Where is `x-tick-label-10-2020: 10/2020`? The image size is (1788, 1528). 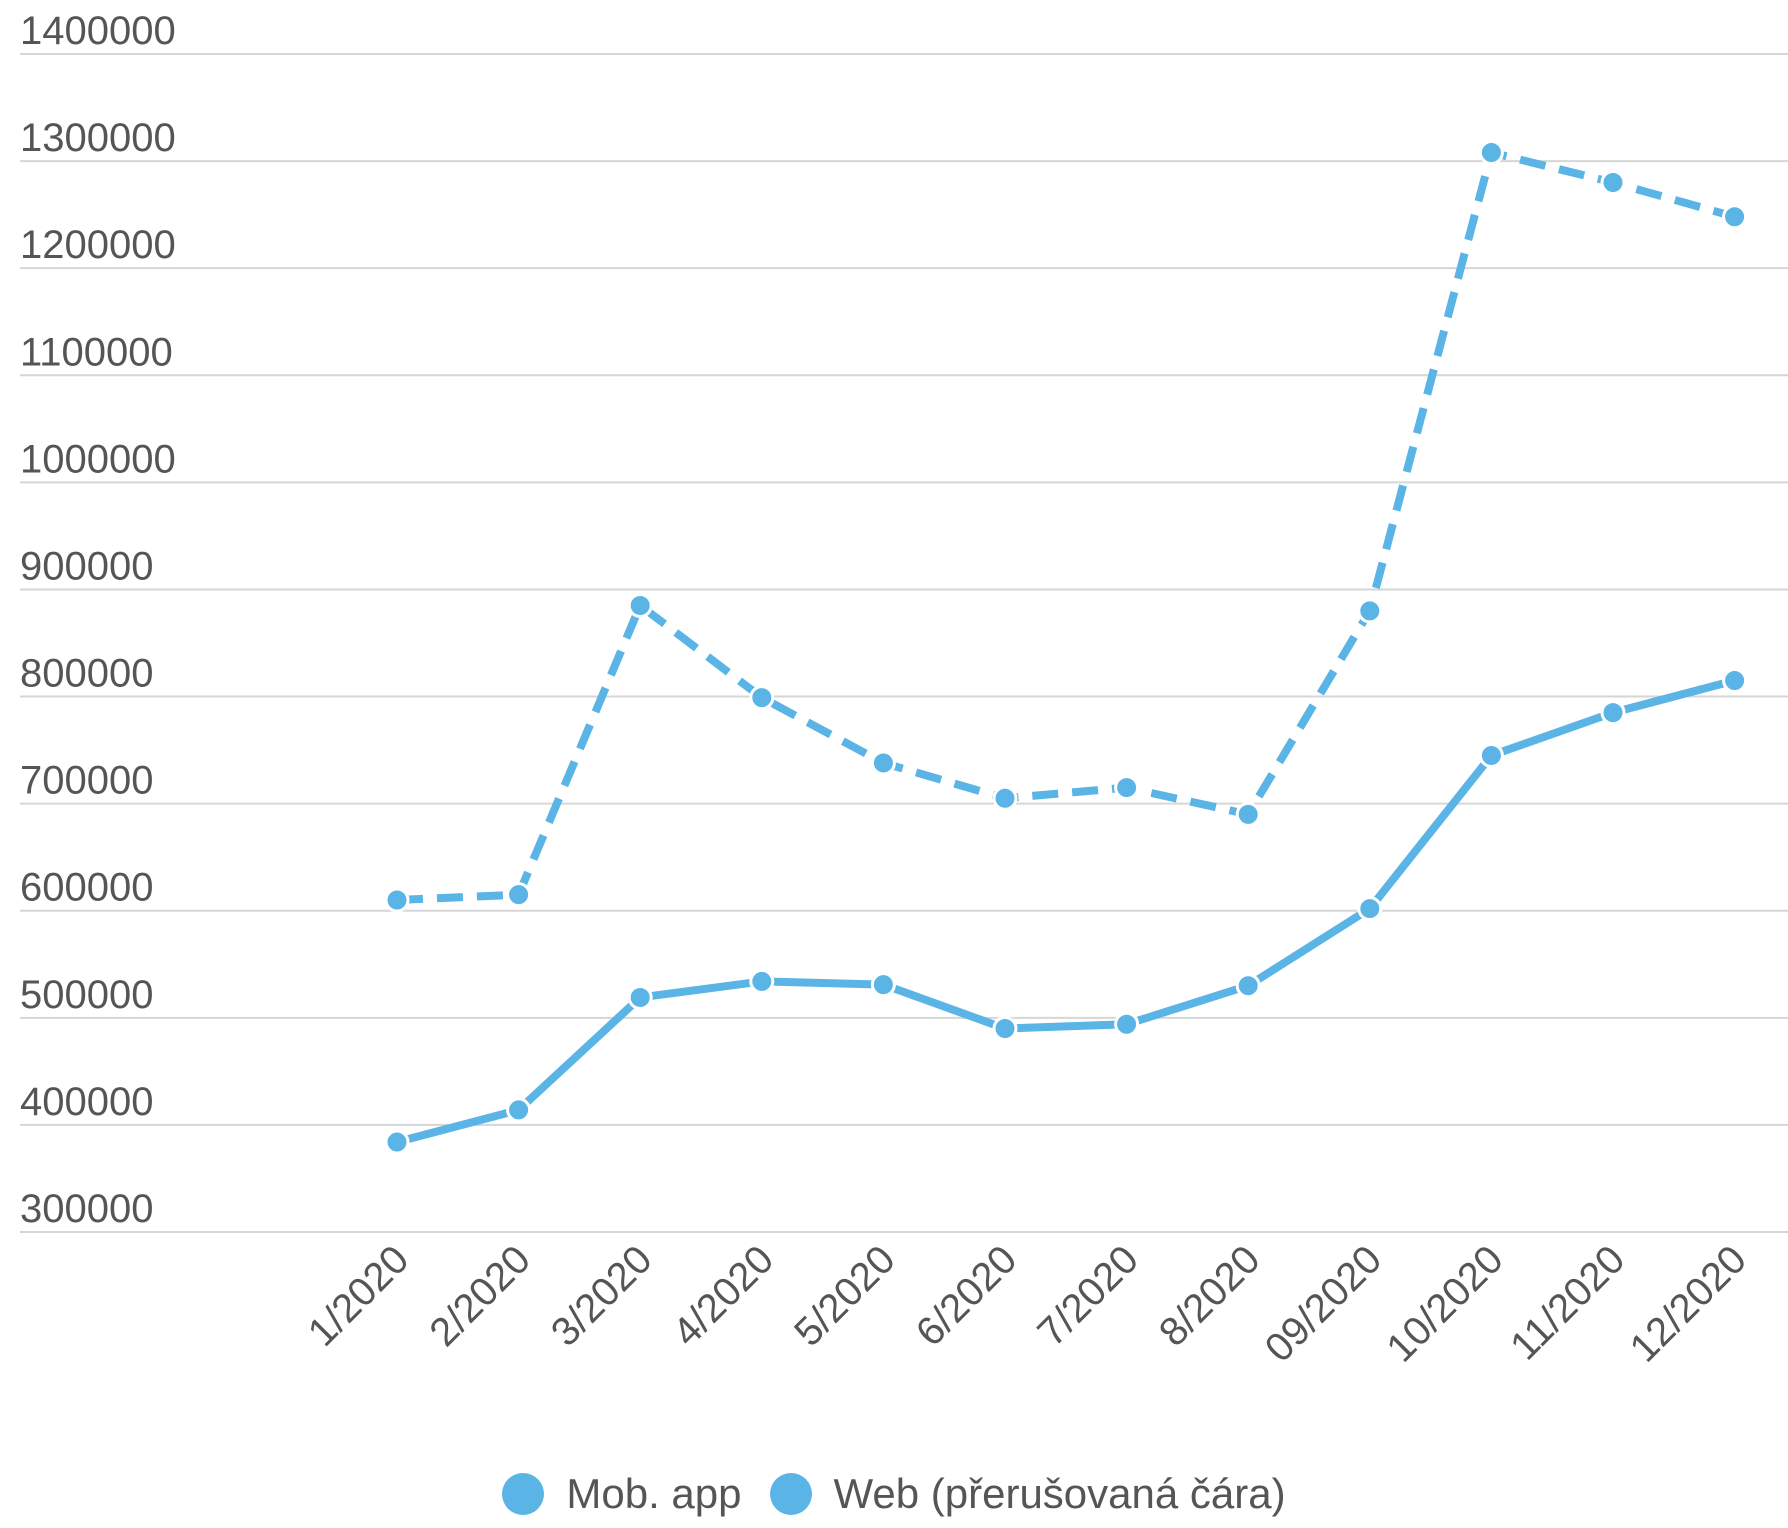 x-tick-label-10-2020: 10/2020 is located at coordinates (1444, 1303).